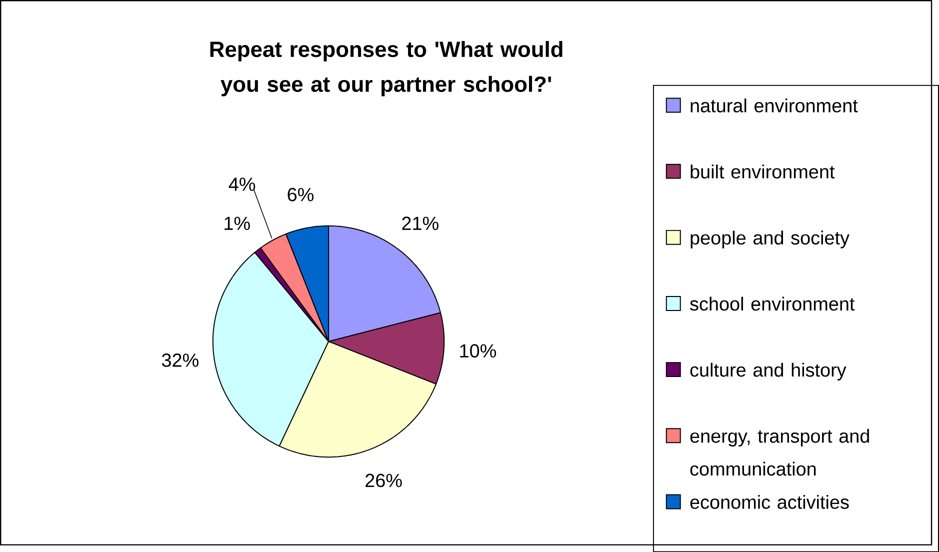 The image size is (939, 552). What do you see at coordinates (774, 105) in the screenshot?
I see `legend-label: natural environment` at bounding box center [774, 105].